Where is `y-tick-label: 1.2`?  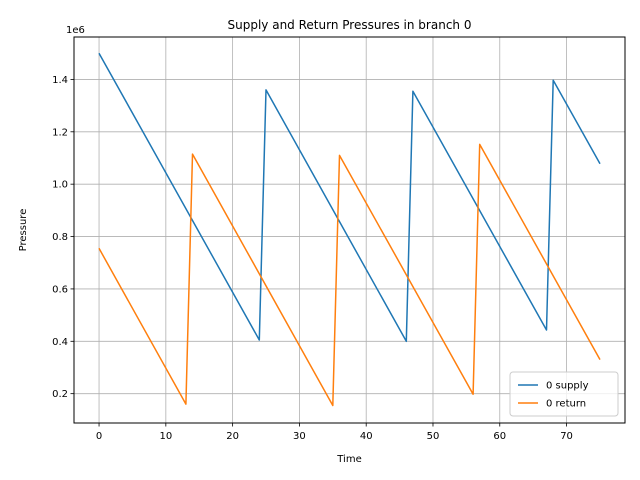
y-tick-label: 1.2 is located at coordinates (60, 132).